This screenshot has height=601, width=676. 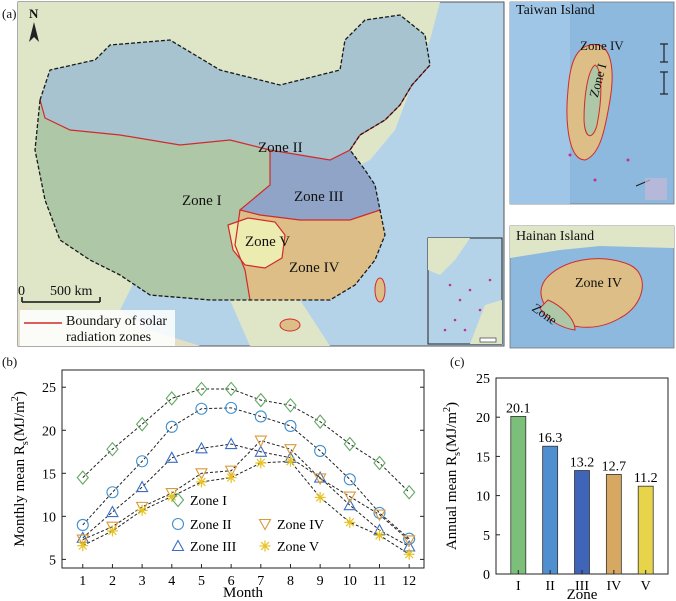 I want to click on legend-label: Zone II, so click(x=211, y=525).